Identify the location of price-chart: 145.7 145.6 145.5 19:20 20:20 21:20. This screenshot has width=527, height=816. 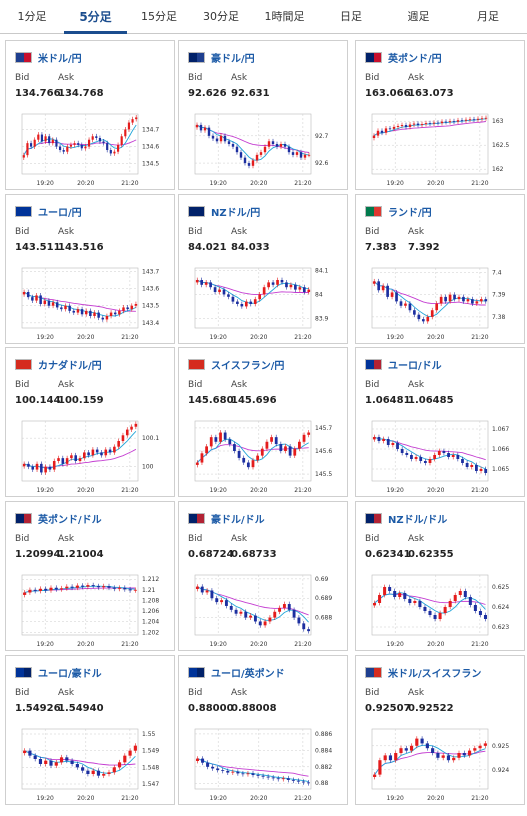
(264, 455).